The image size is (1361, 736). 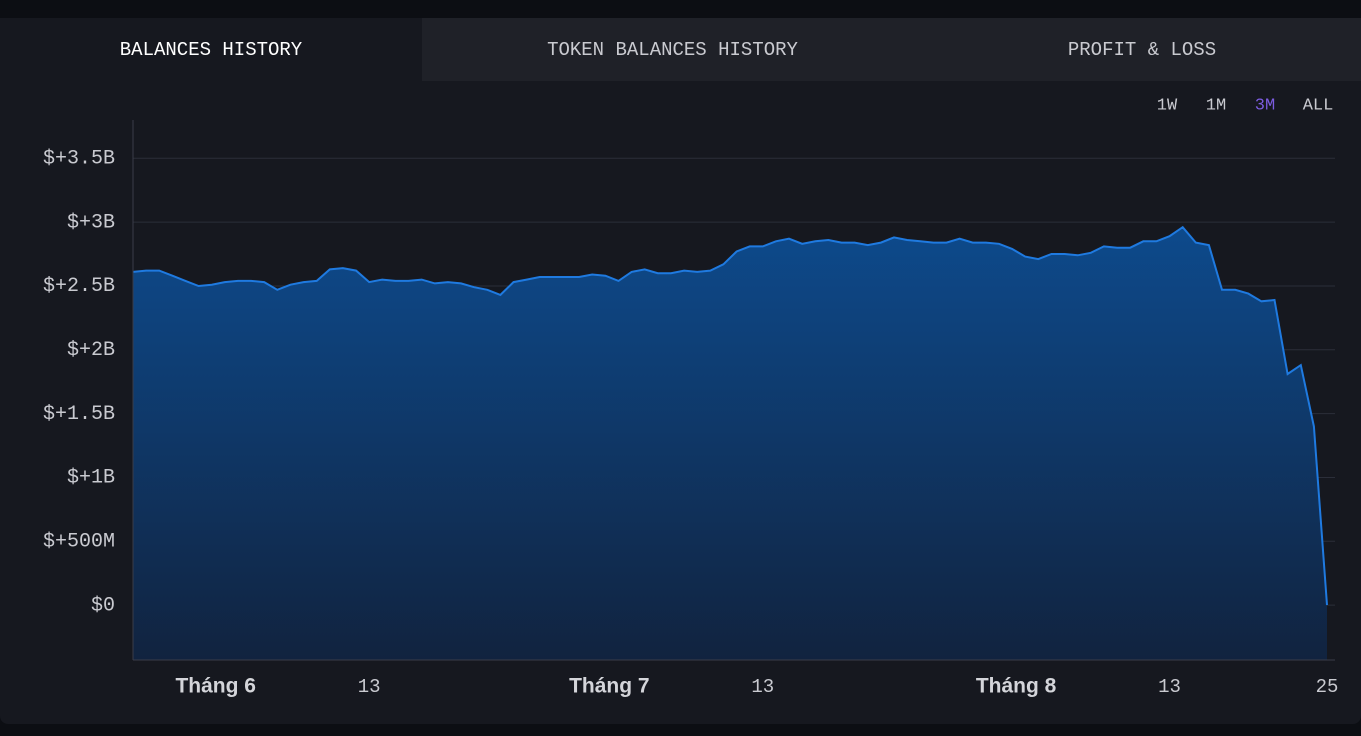 What do you see at coordinates (79, 414) in the screenshot?
I see `y-tick-label: $+1.5B` at bounding box center [79, 414].